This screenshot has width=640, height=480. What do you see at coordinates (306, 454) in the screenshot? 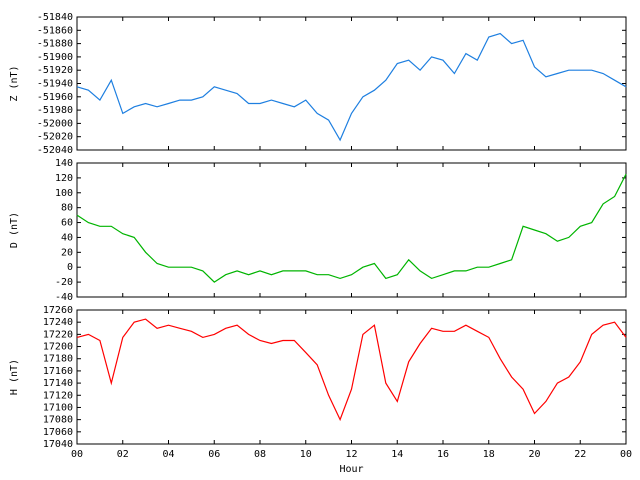
I see `x-tick-label: 10` at bounding box center [306, 454].